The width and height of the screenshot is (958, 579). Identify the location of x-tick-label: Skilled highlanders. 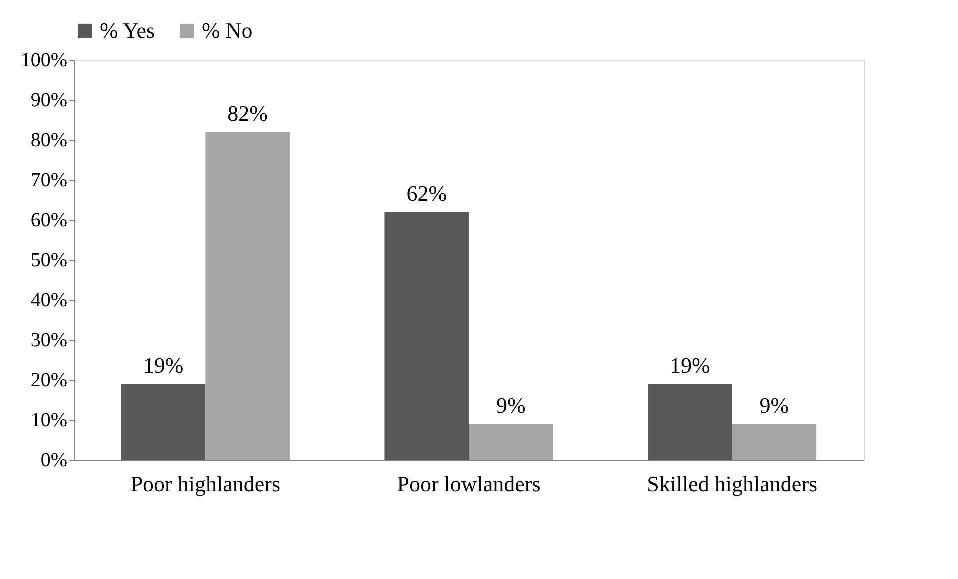
(732, 484).